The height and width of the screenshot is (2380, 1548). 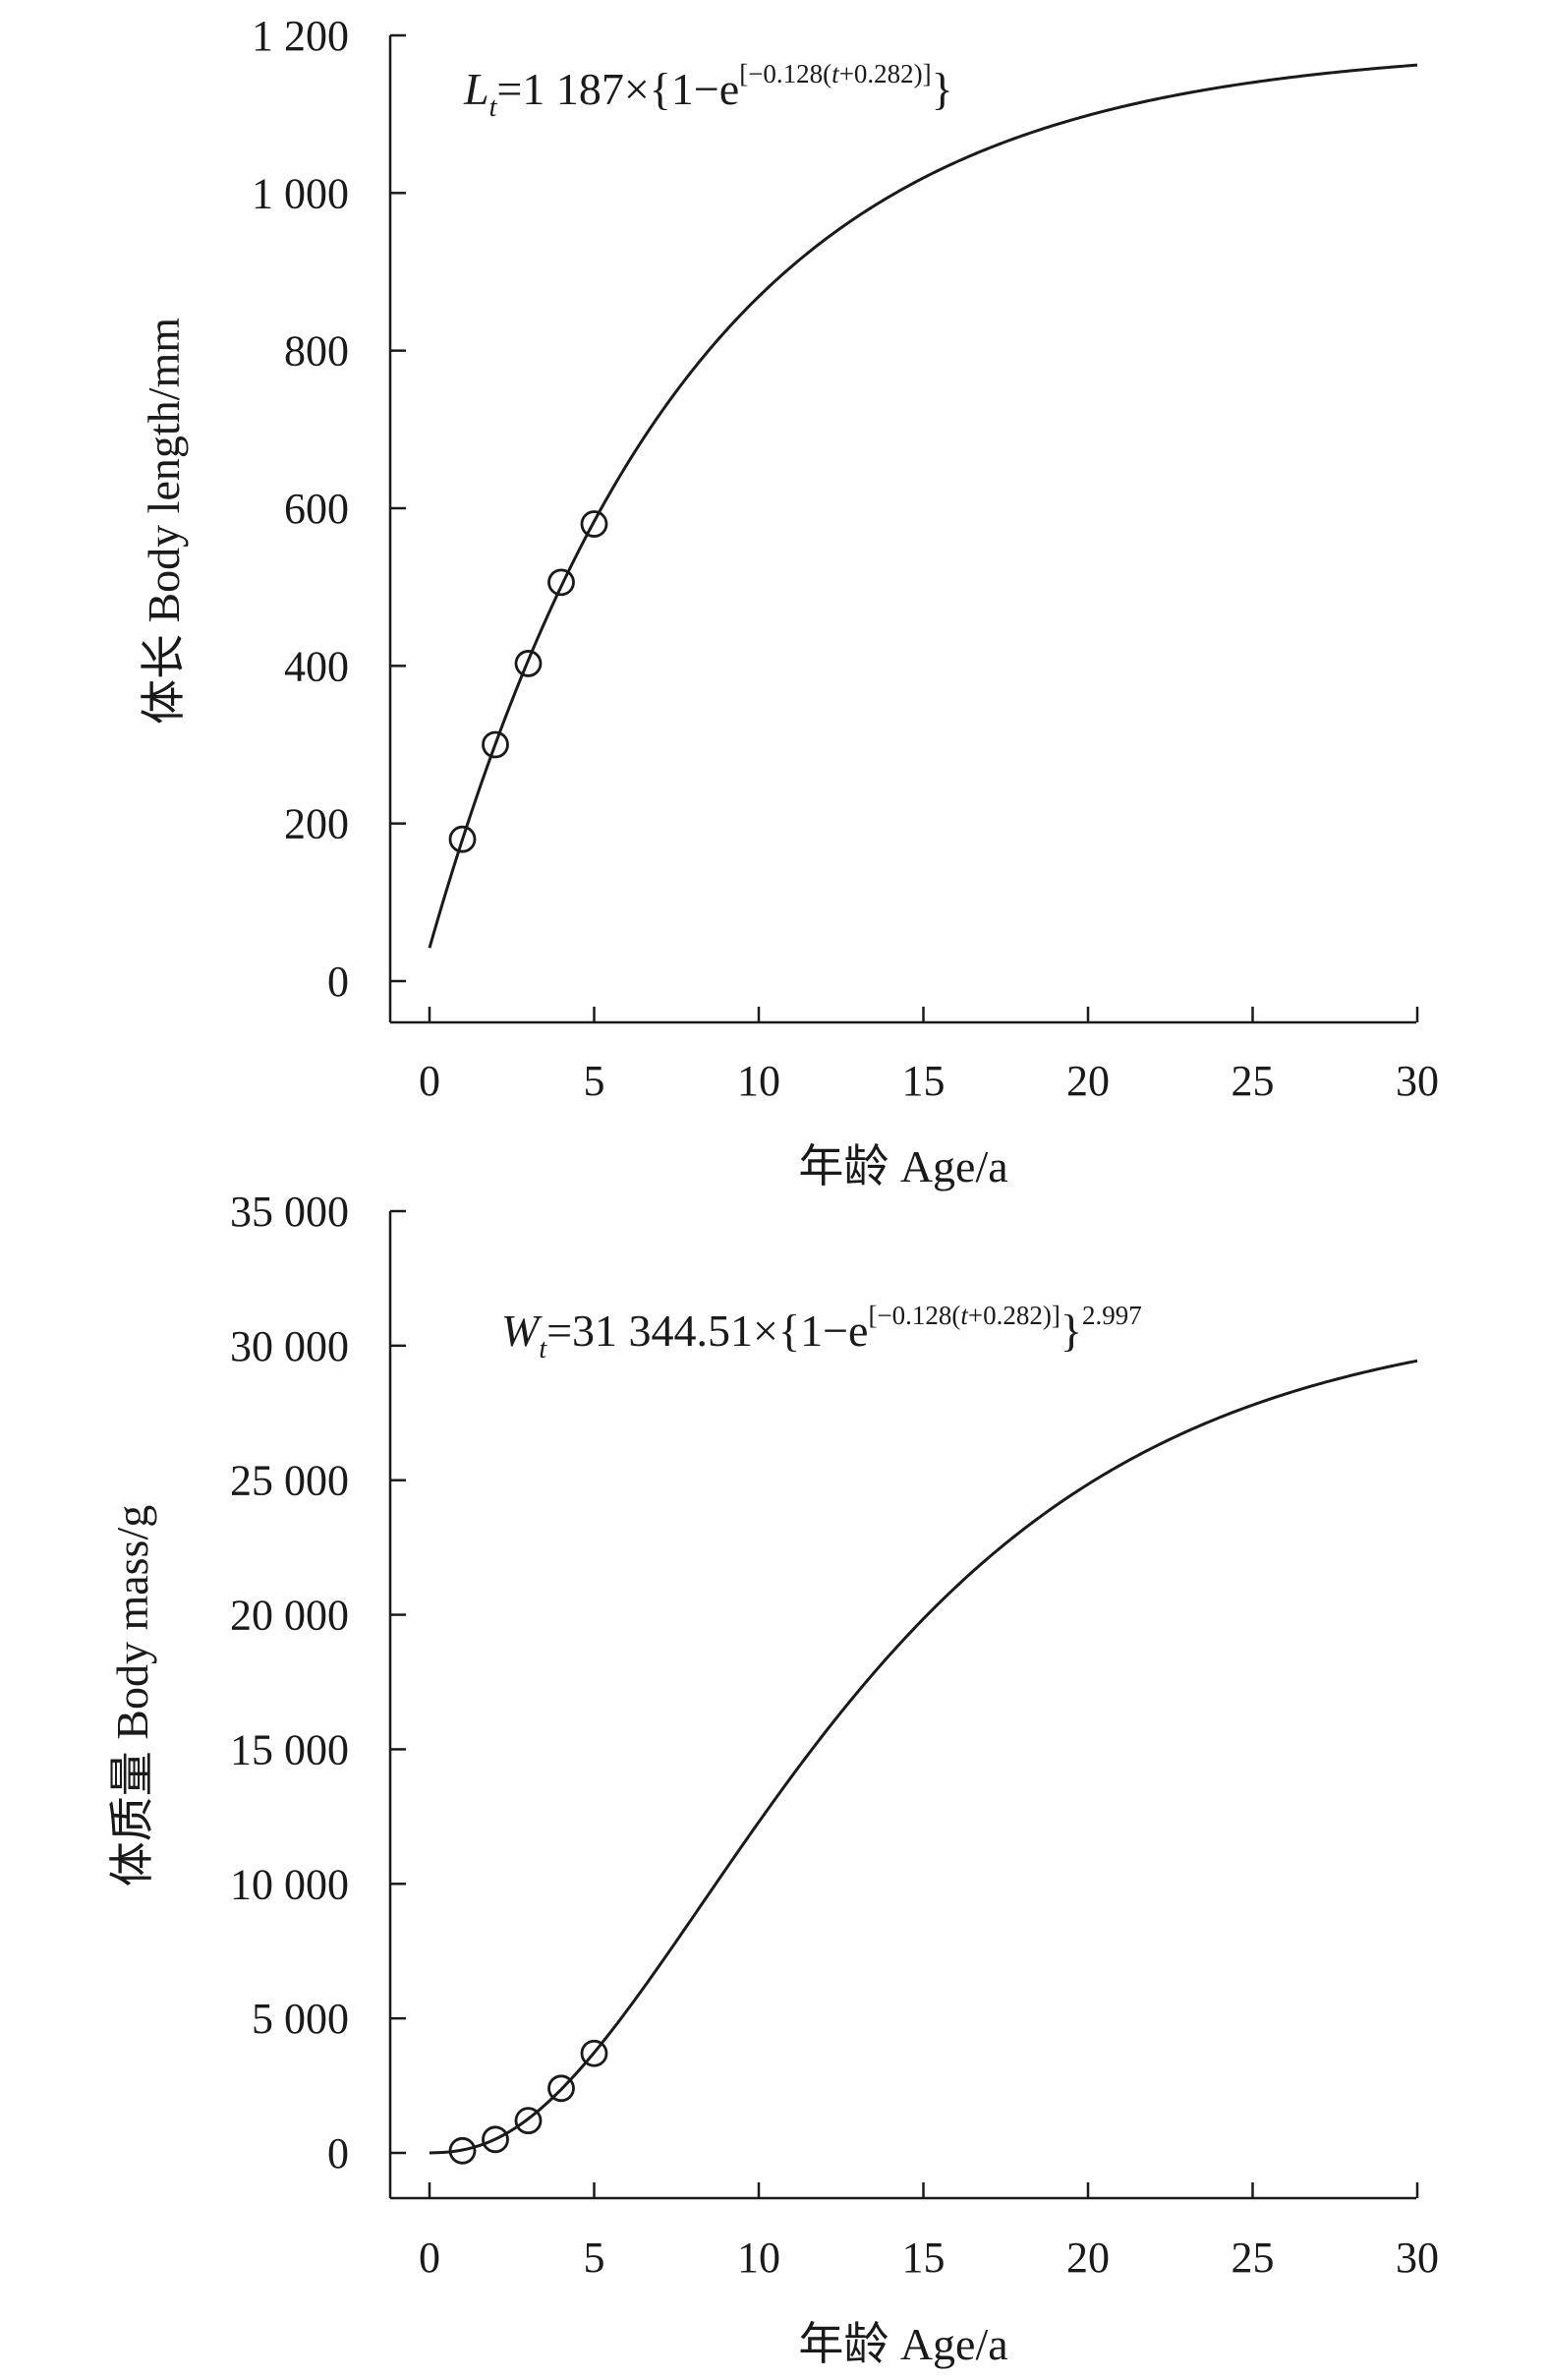 I want to click on y-tick-label: 5 000, so click(x=301, y=2019).